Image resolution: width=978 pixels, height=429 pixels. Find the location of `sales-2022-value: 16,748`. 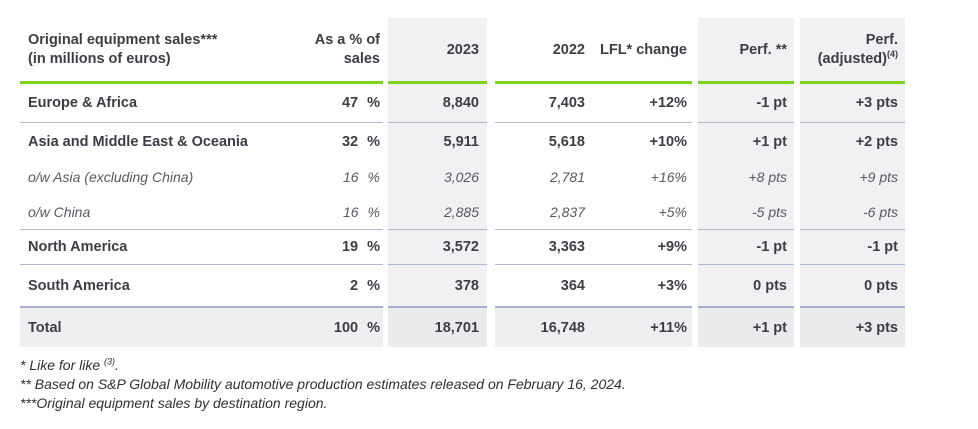

sales-2022-value: 16,748 is located at coordinates (541, 327).